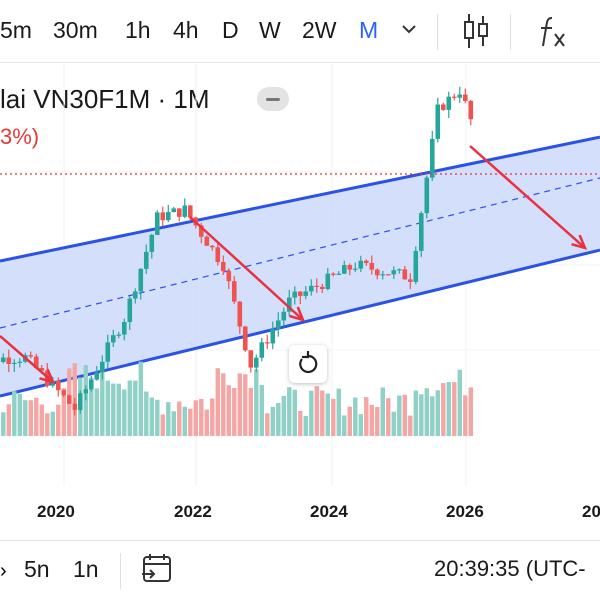 Image resolution: width=600 pixels, height=601 pixels. Describe the element at coordinates (368, 30) in the screenshot. I see `tf-m: M` at that location.